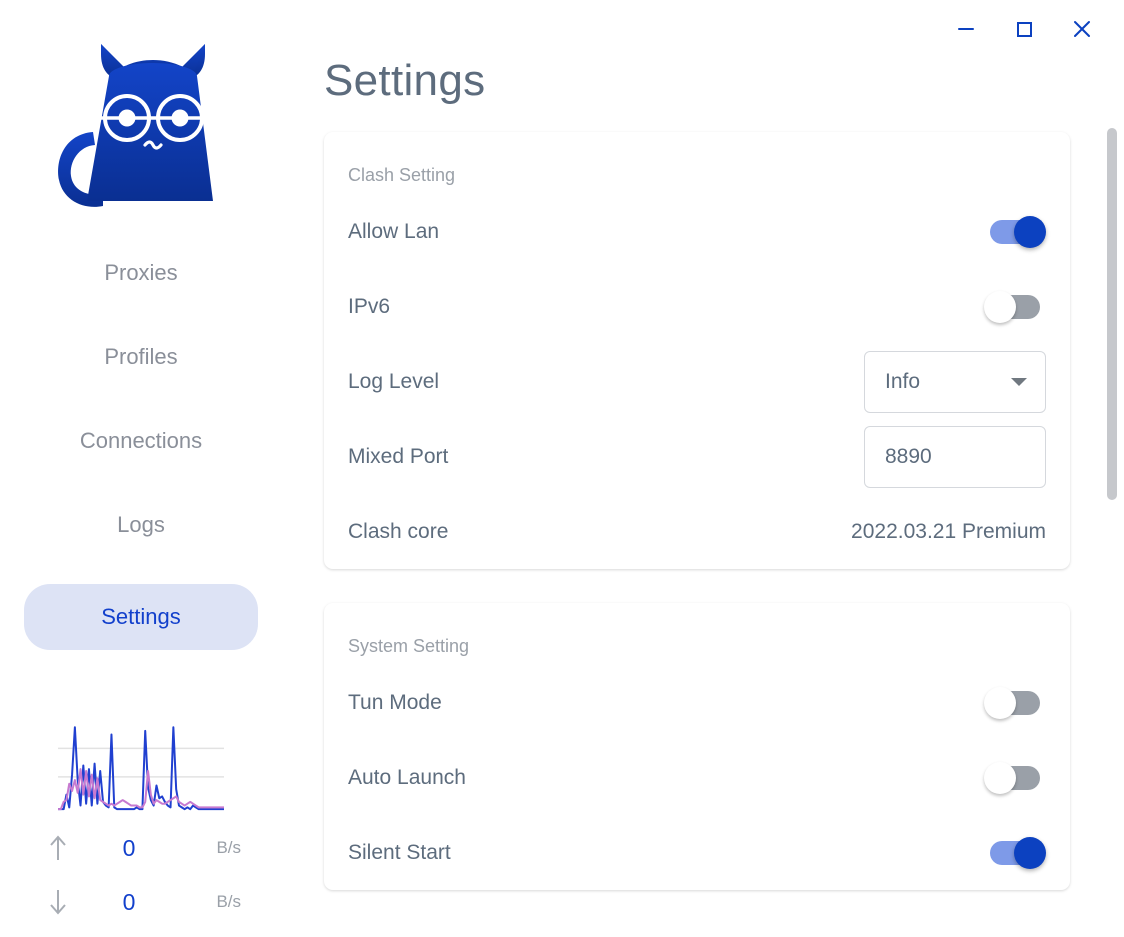 The image size is (1124, 937). Describe the element at coordinates (903, 381) in the screenshot. I see `log-level-value: Info` at that location.